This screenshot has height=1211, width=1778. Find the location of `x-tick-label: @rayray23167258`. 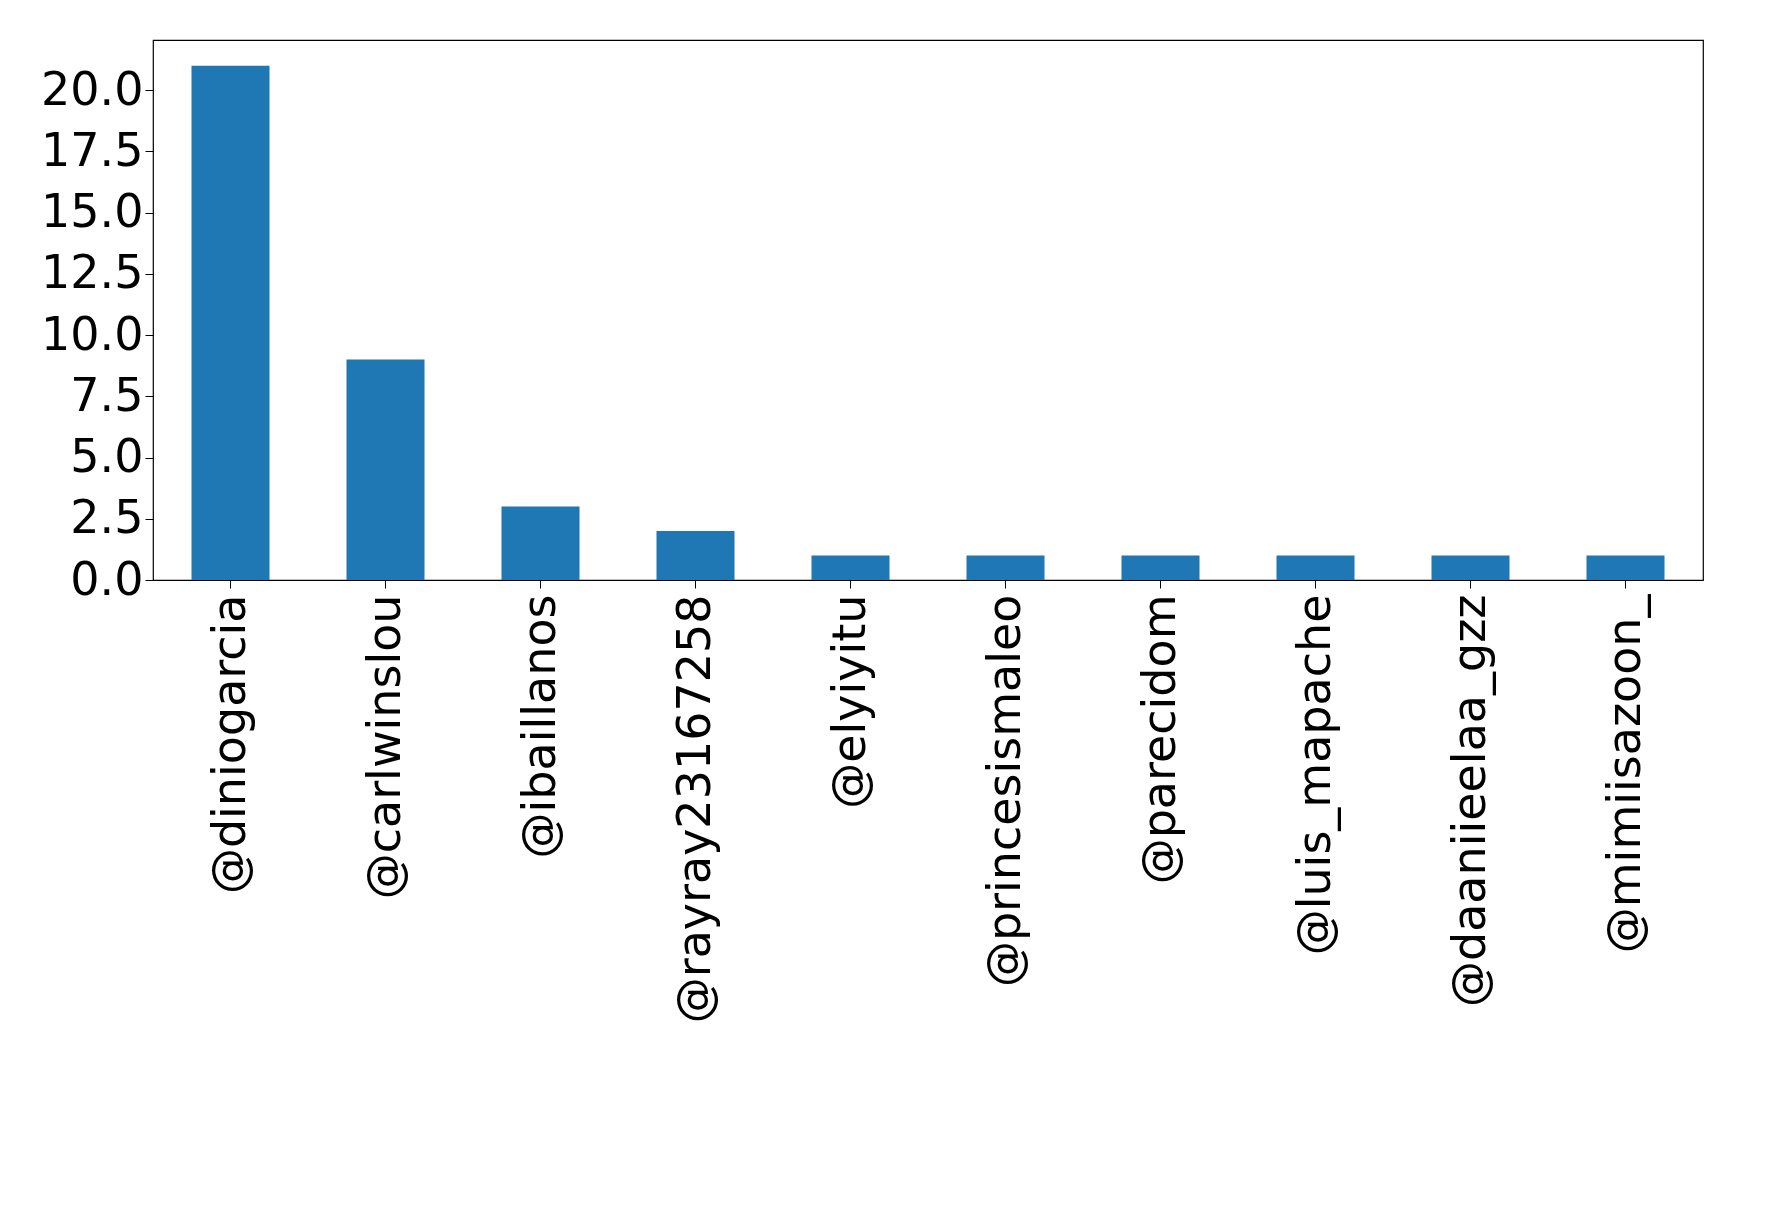

x-tick-label: @rayray23167258 is located at coordinates (693, 809).